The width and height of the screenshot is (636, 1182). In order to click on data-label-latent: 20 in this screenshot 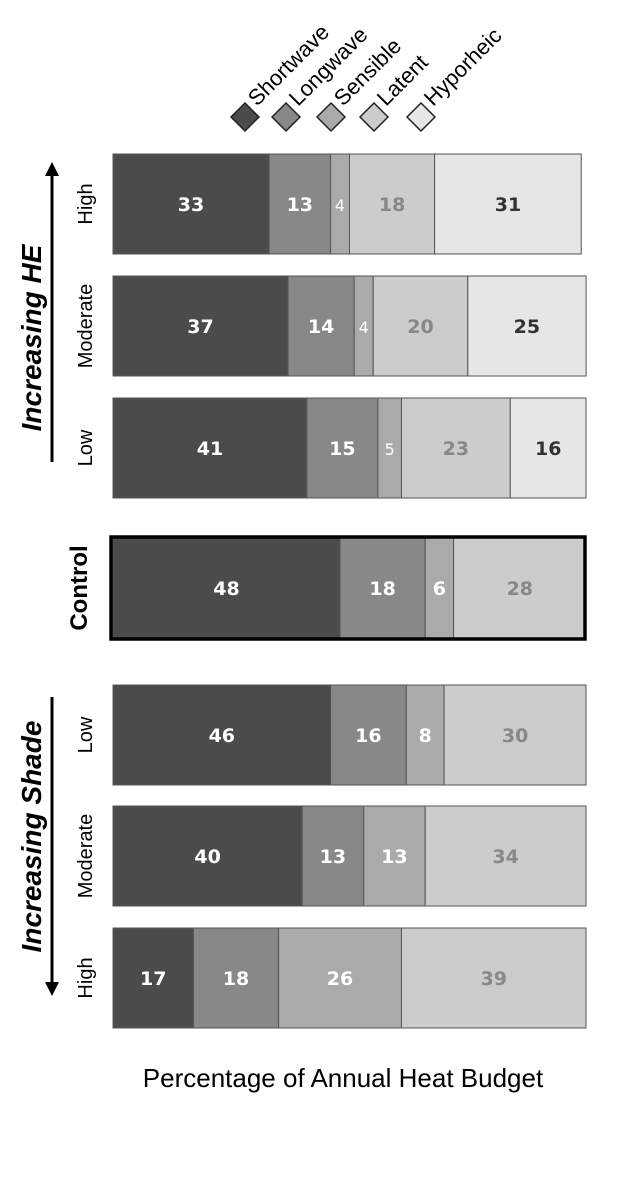, I will do `click(420, 327)`.